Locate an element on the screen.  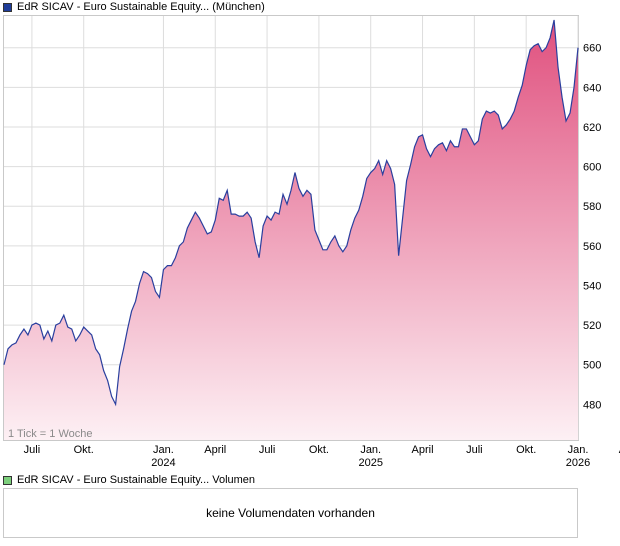
y-tick-label: 500 is located at coordinates (592, 366).